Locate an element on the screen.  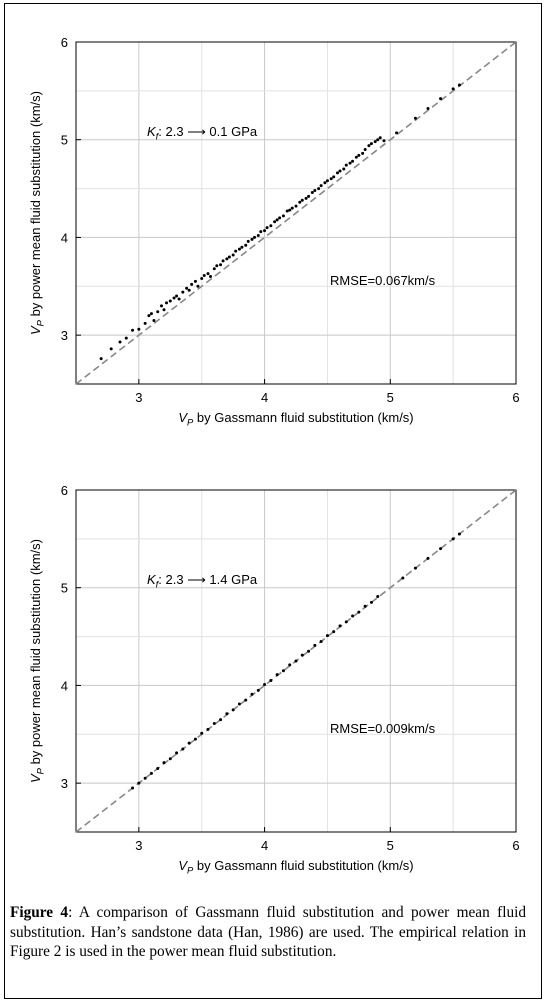
y-tick-label: 4 is located at coordinates (64, 685).